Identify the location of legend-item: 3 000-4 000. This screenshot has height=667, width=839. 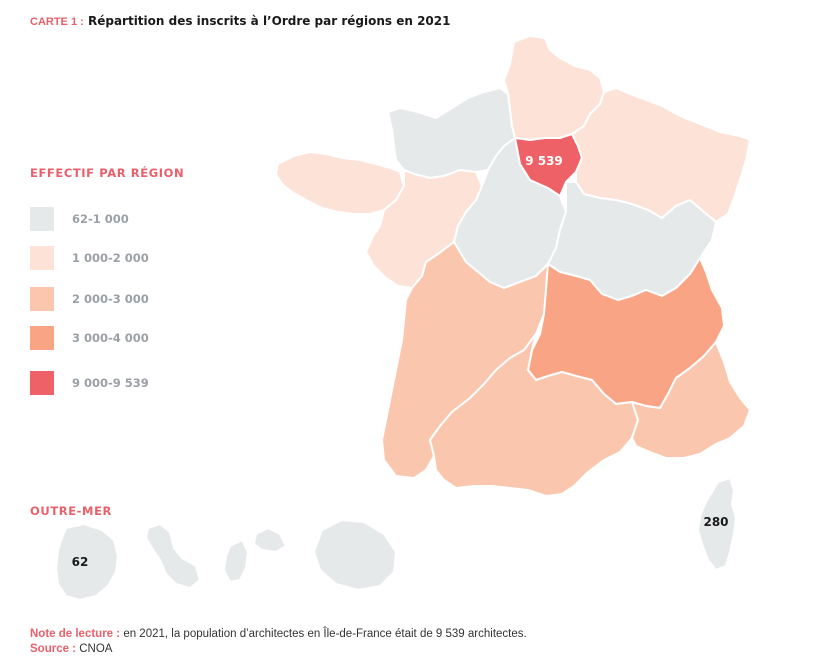
(89, 338).